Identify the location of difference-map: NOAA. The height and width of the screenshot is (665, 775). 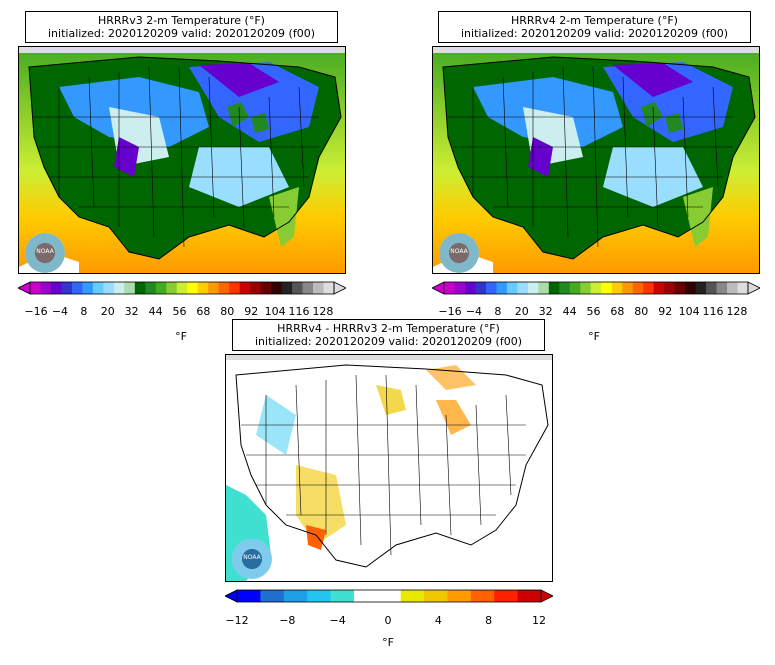
(389, 468).